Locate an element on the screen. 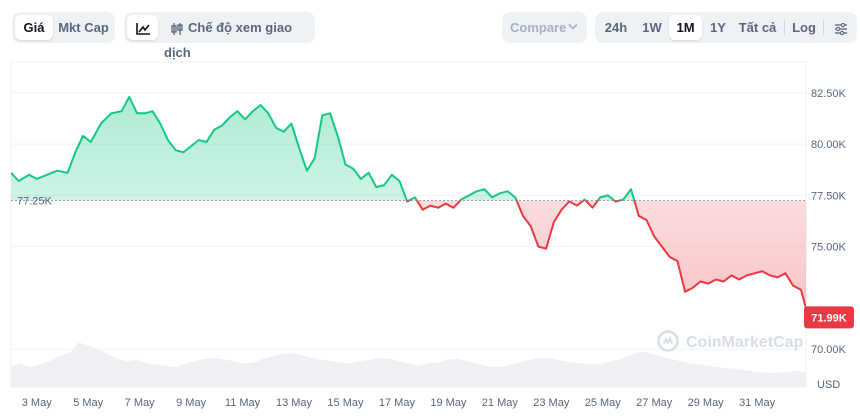 This screenshot has width=860, height=419. range-1w-button: 1W is located at coordinates (652, 27).